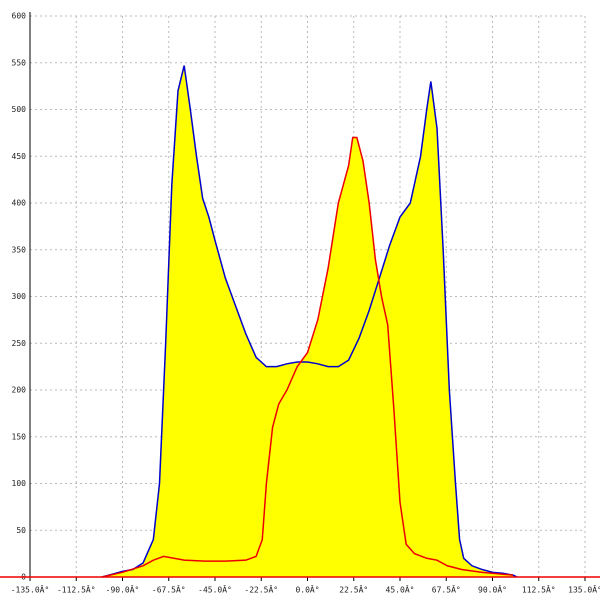 This screenshot has height=600, width=600. Describe the element at coordinates (19, 203) in the screenshot. I see `y-tick-label: 400` at that location.